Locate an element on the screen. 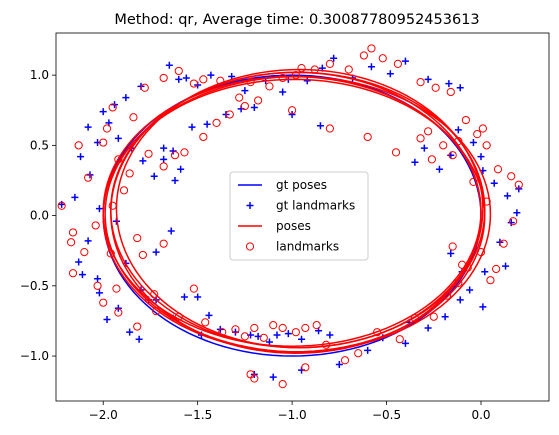 The height and width of the screenshot is (435, 559). y-tick-label: 0.5 is located at coordinates (39, 145).